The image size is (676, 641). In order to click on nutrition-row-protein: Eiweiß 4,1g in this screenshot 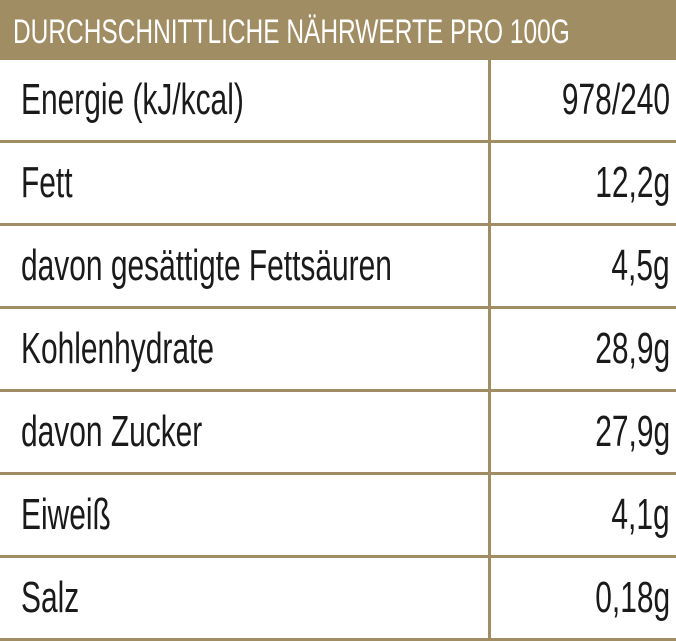, I will do `click(338, 516)`.